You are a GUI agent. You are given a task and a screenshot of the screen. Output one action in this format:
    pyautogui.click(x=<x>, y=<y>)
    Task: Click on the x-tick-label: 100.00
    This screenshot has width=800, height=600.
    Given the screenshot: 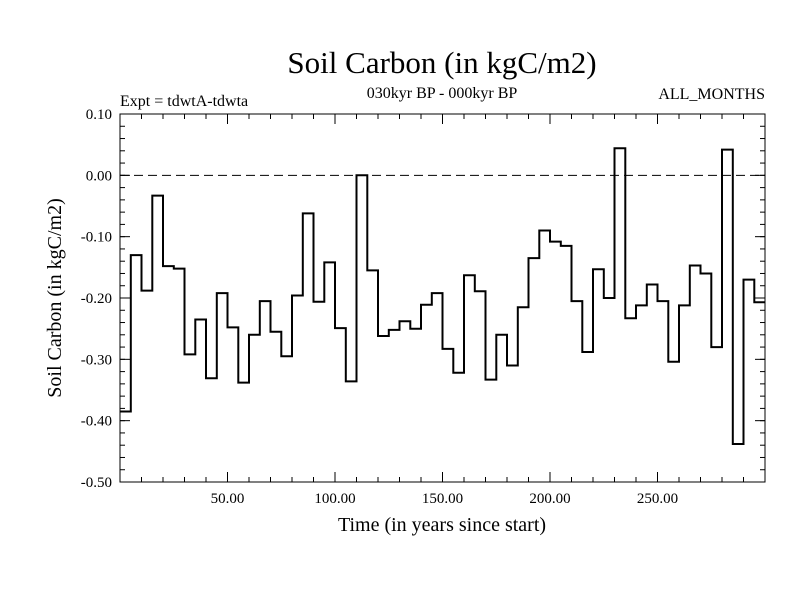 What is the action you would take?
    pyautogui.click(x=334, y=499)
    